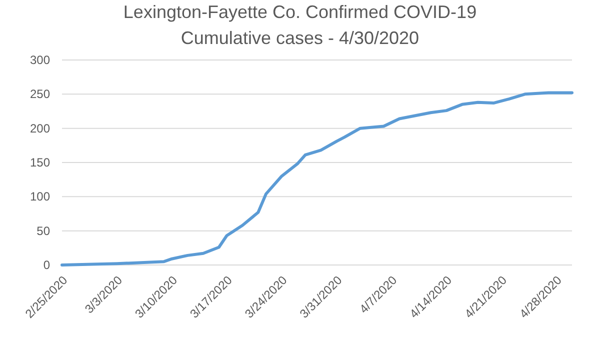 The image size is (600, 350). I want to click on y-tick-label: 150, so click(40, 163).